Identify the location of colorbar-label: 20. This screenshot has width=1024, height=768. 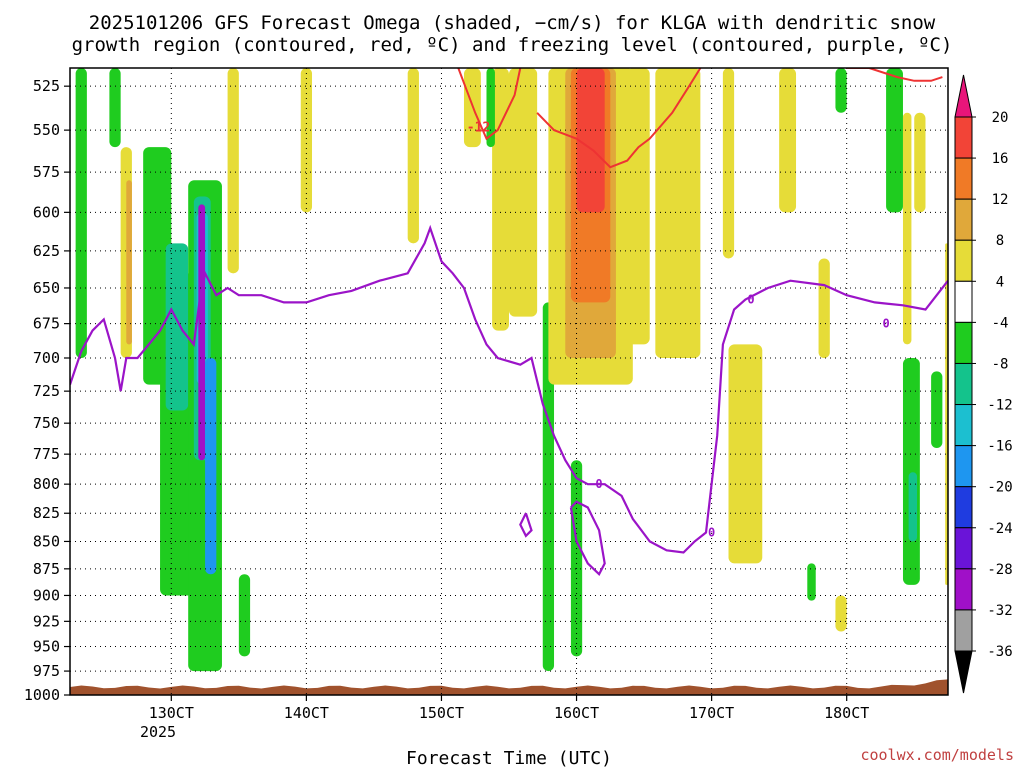
(1000, 118).